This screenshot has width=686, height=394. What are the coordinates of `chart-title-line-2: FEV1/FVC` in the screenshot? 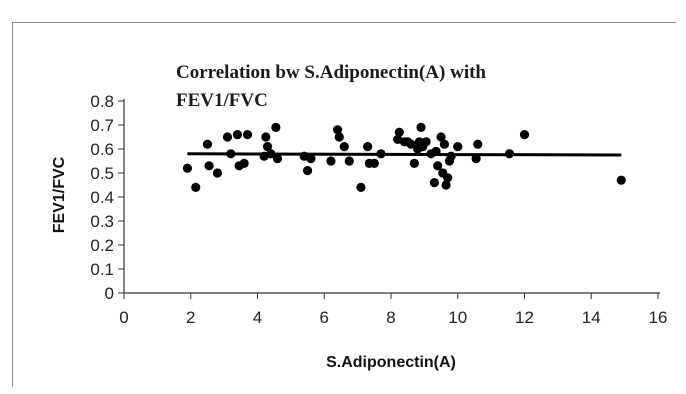 It's located at (222, 100).